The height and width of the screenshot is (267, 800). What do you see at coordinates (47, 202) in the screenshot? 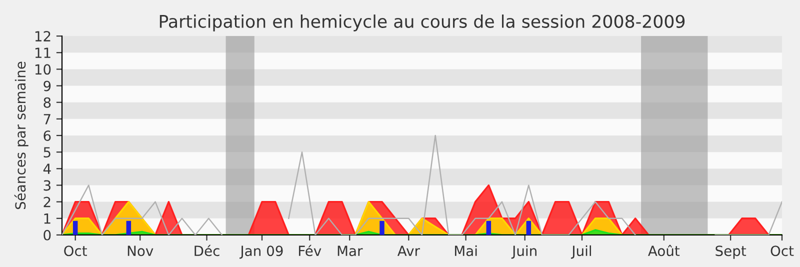
I see `y-tick-label: 2` at bounding box center [47, 202].